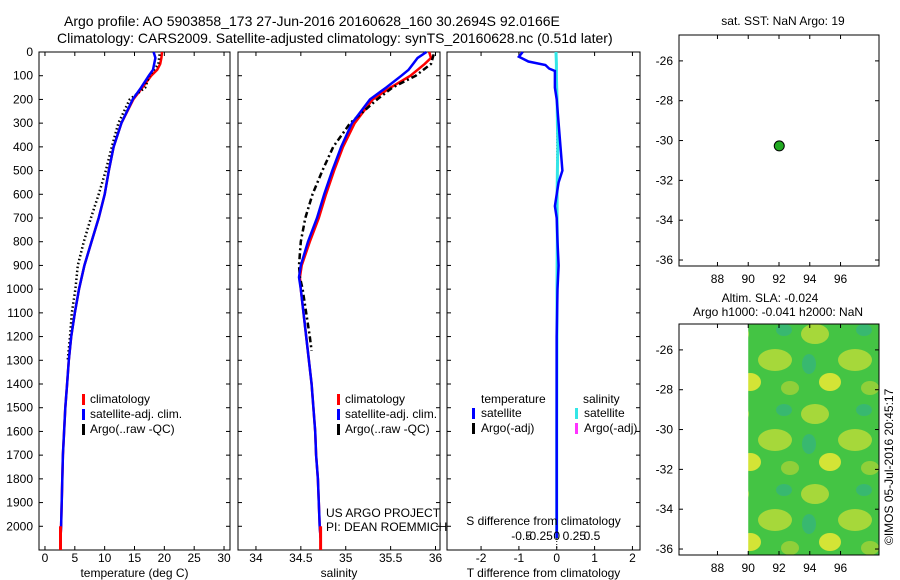 The height and width of the screenshot is (580, 900). I want to click on temperature-profile-xtick-label: 0, so click(45, 558).